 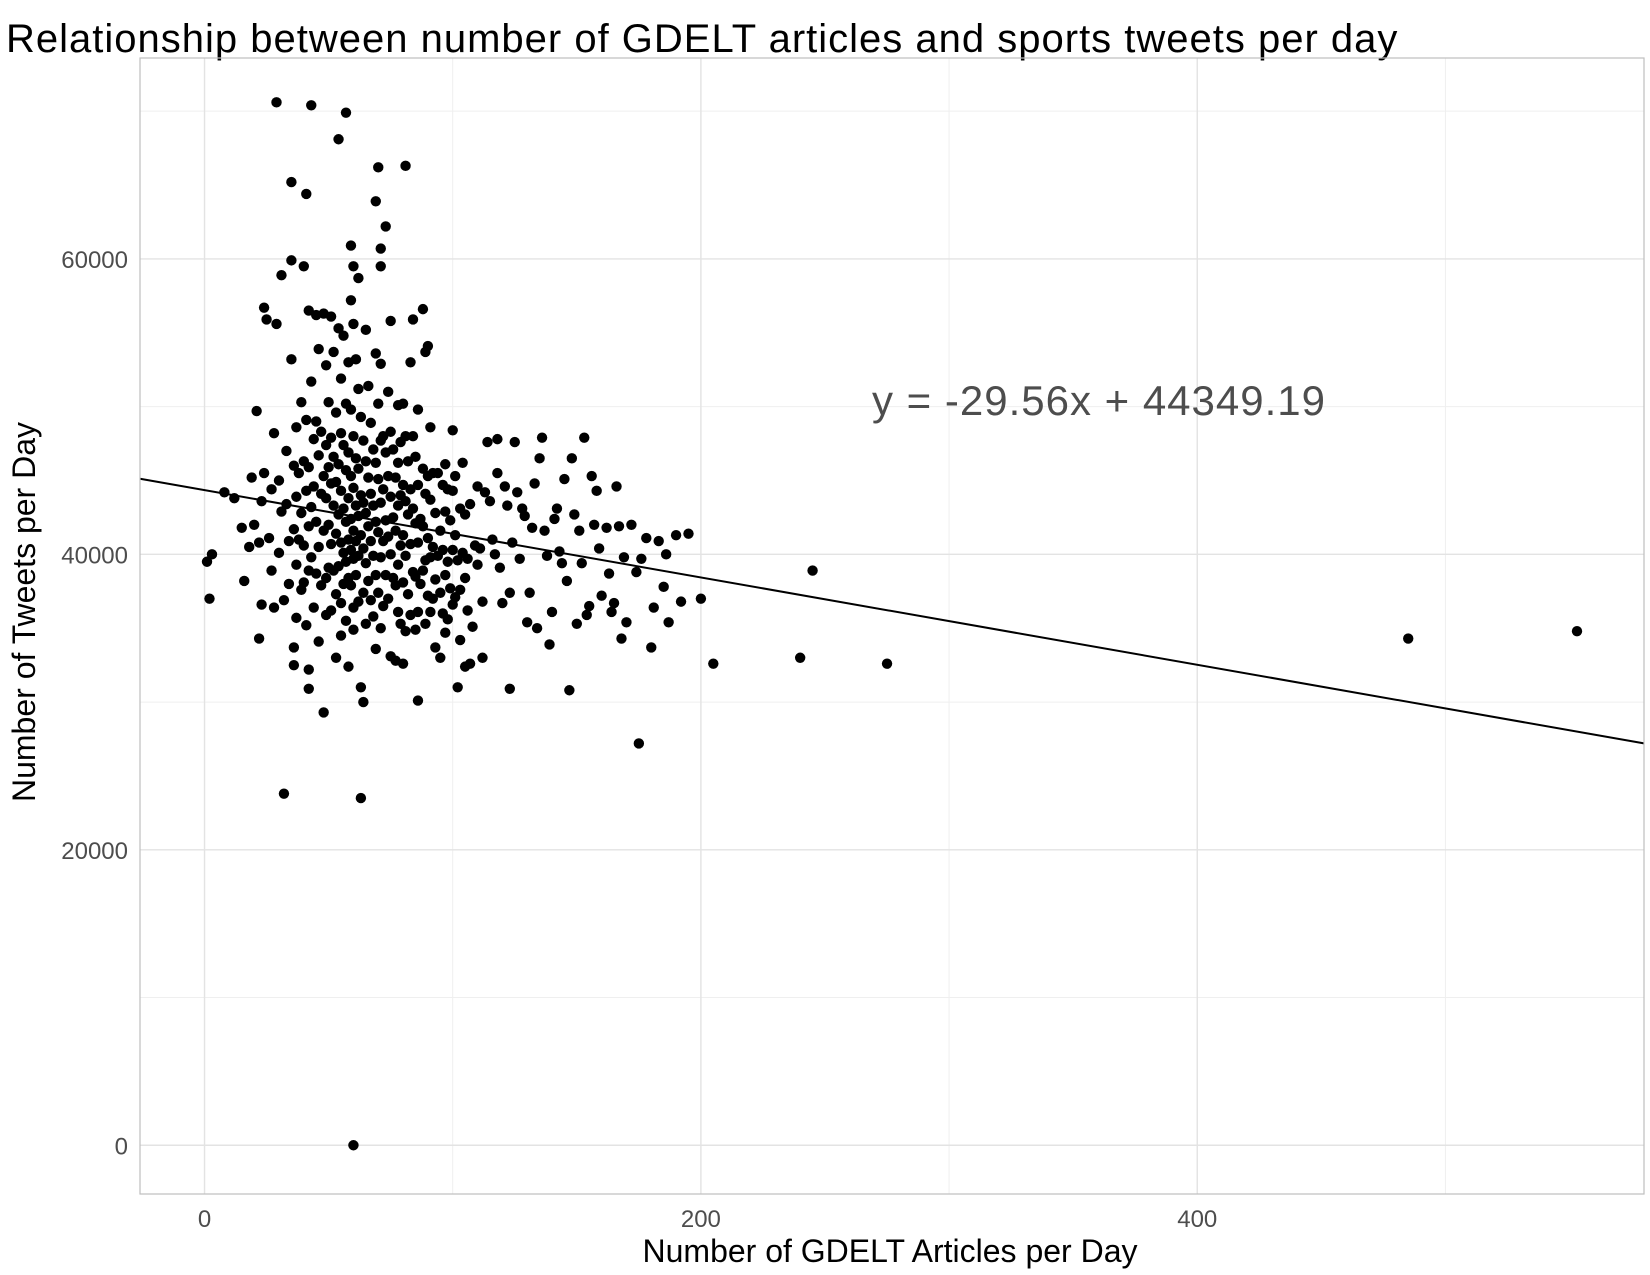 What do you see at coordinates (94, 703) in the screenshot?
I see `y-axis-ticks: 0 20000 40000 60000` at bounding box center [94, 703].